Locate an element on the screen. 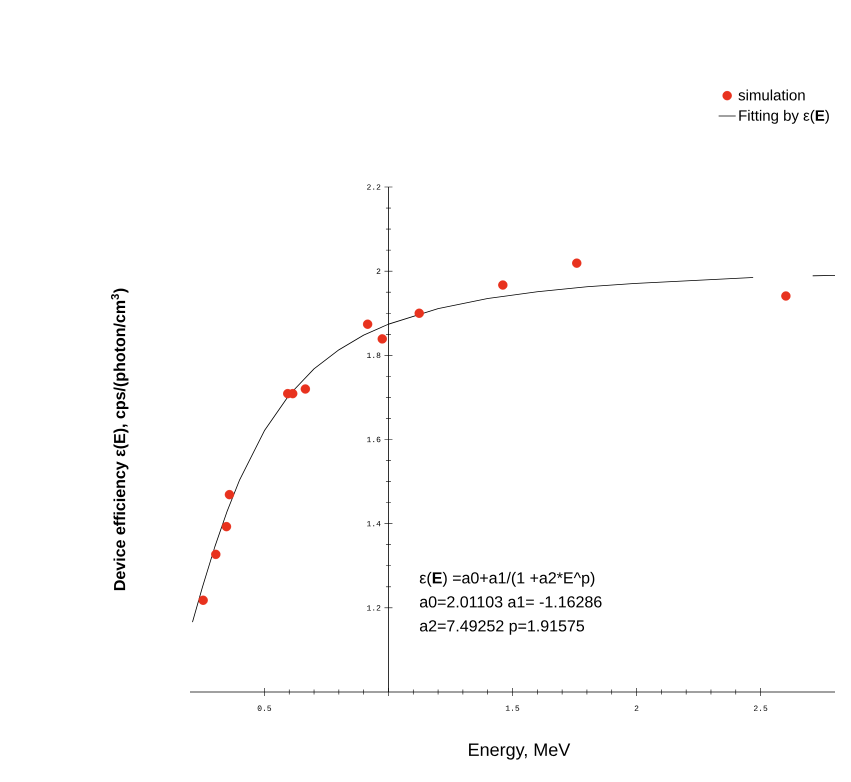 This screenshot has height=782, width=851. legend-label: Fitting by ε(E) is located at coordinates (784, 117).